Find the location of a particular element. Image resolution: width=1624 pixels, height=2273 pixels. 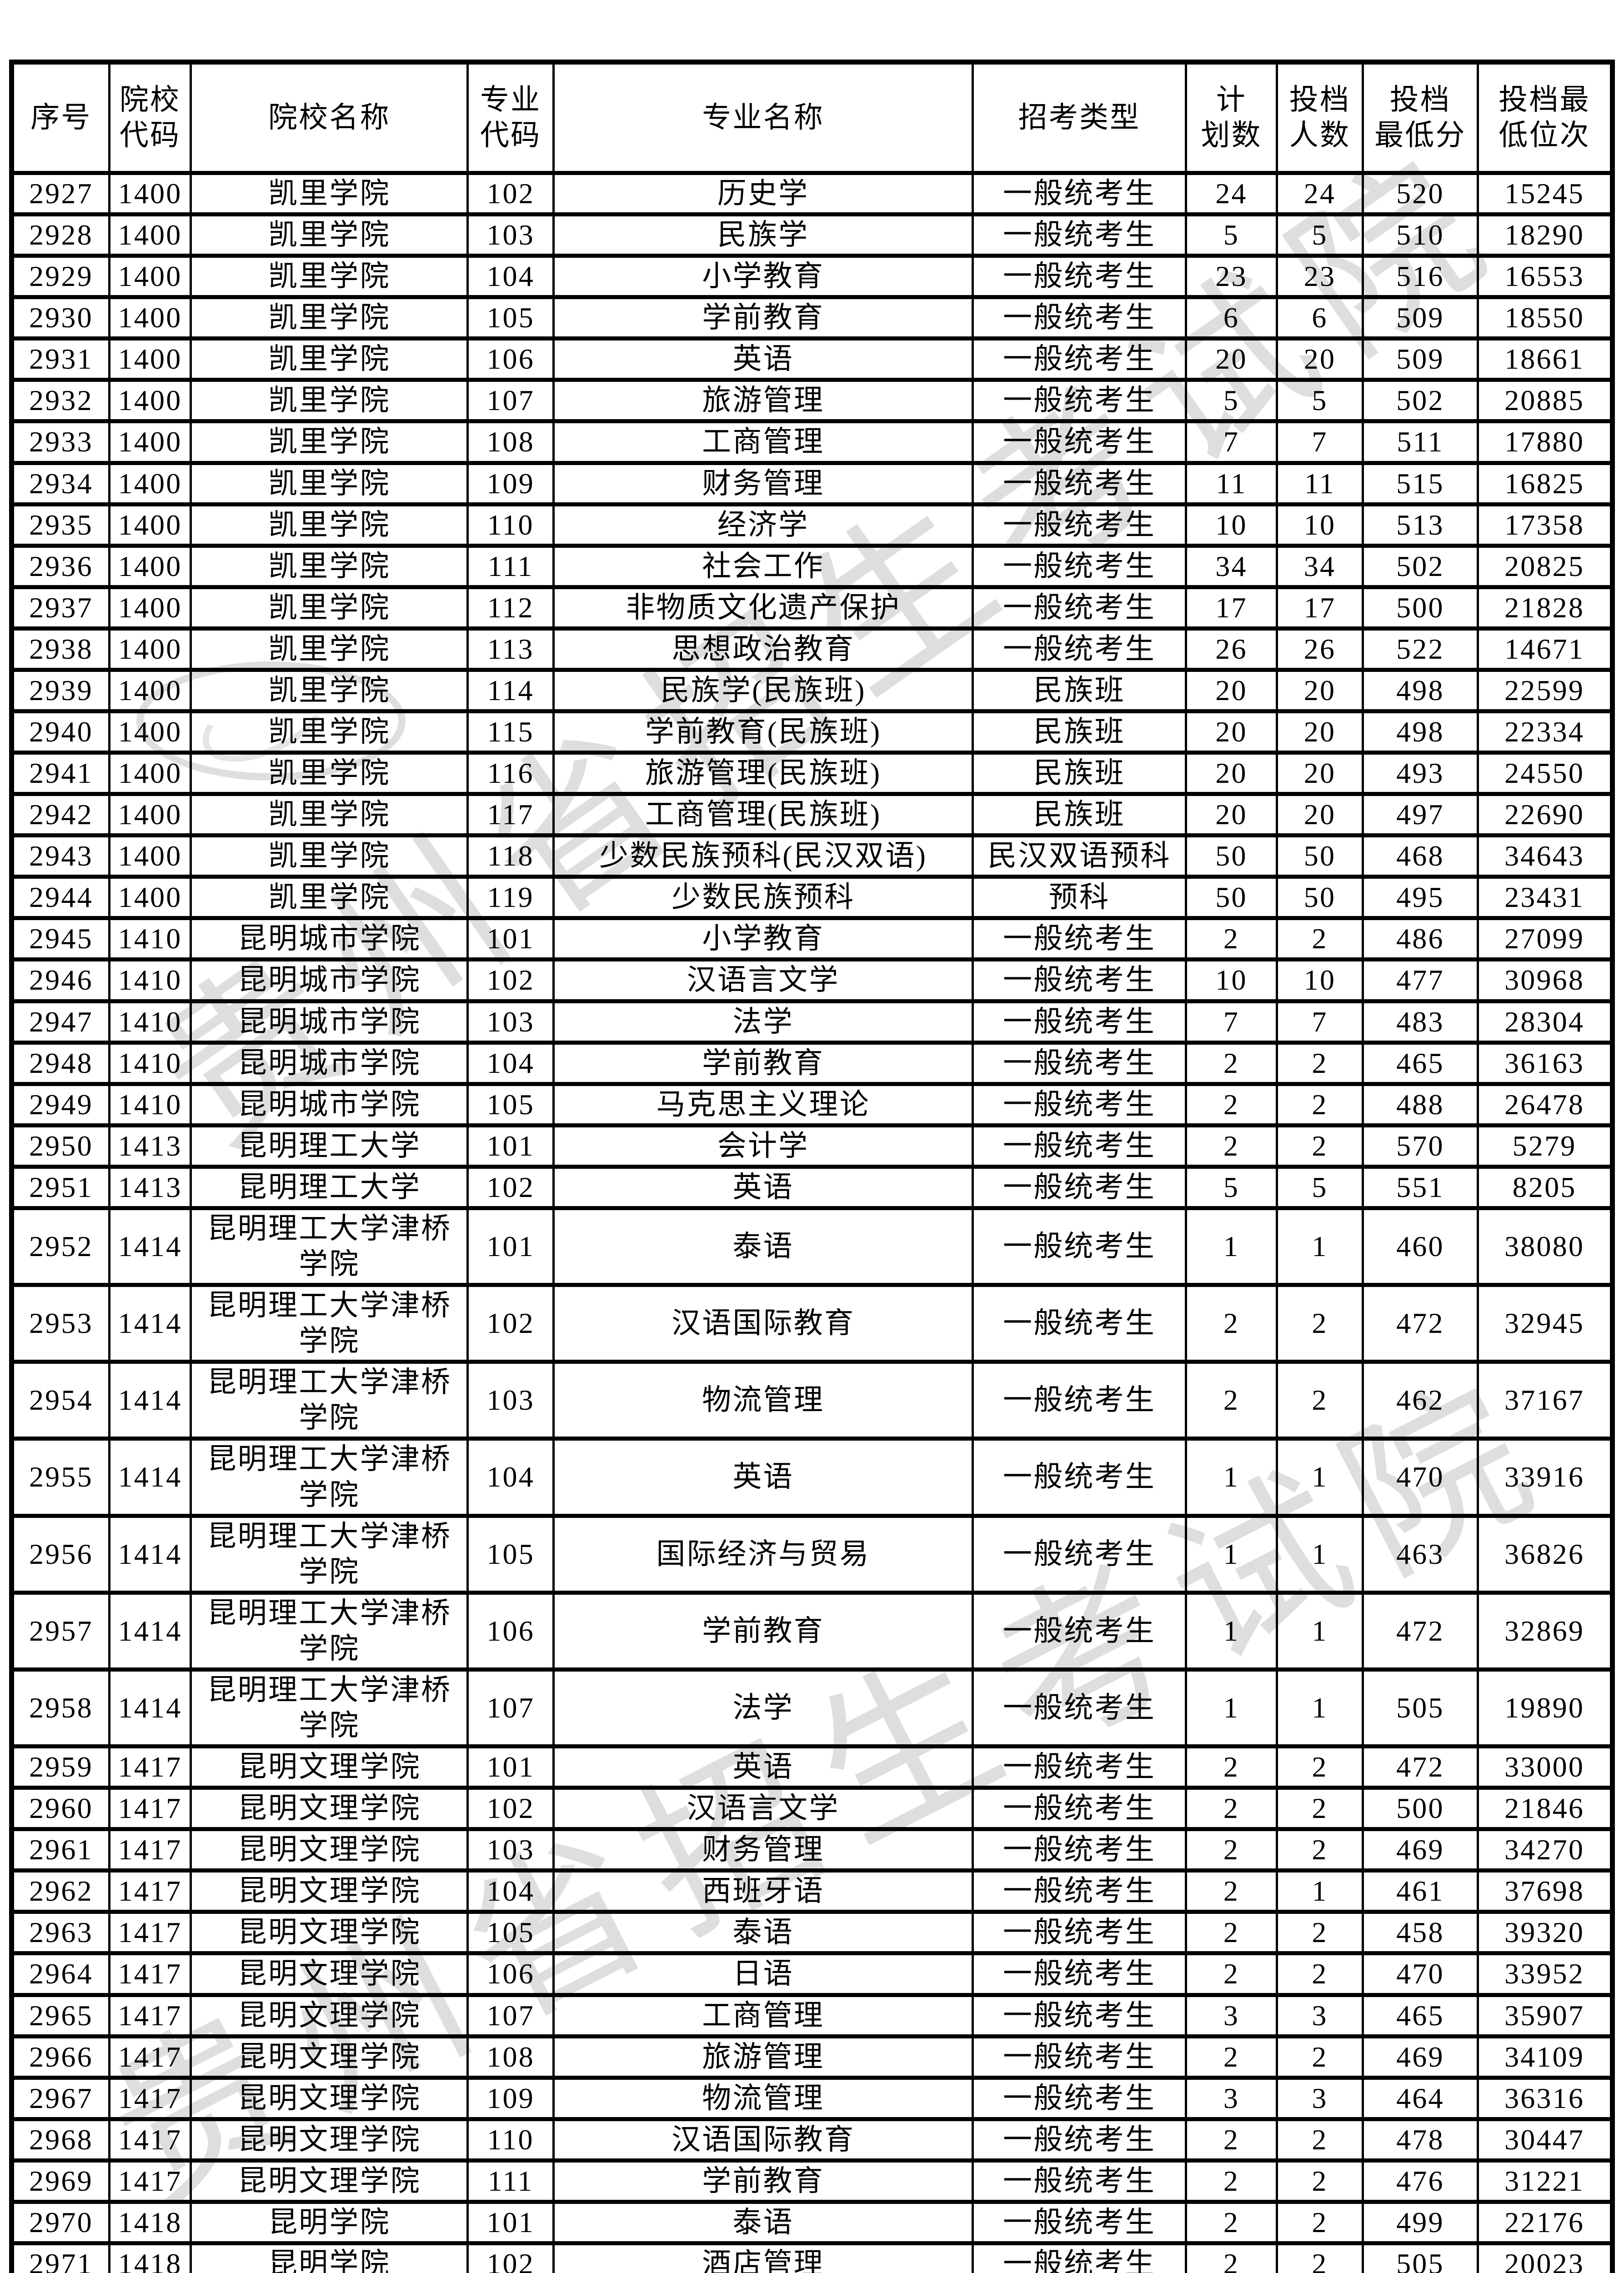

cell-seq: 2941 is located at coordinates (60, 773).